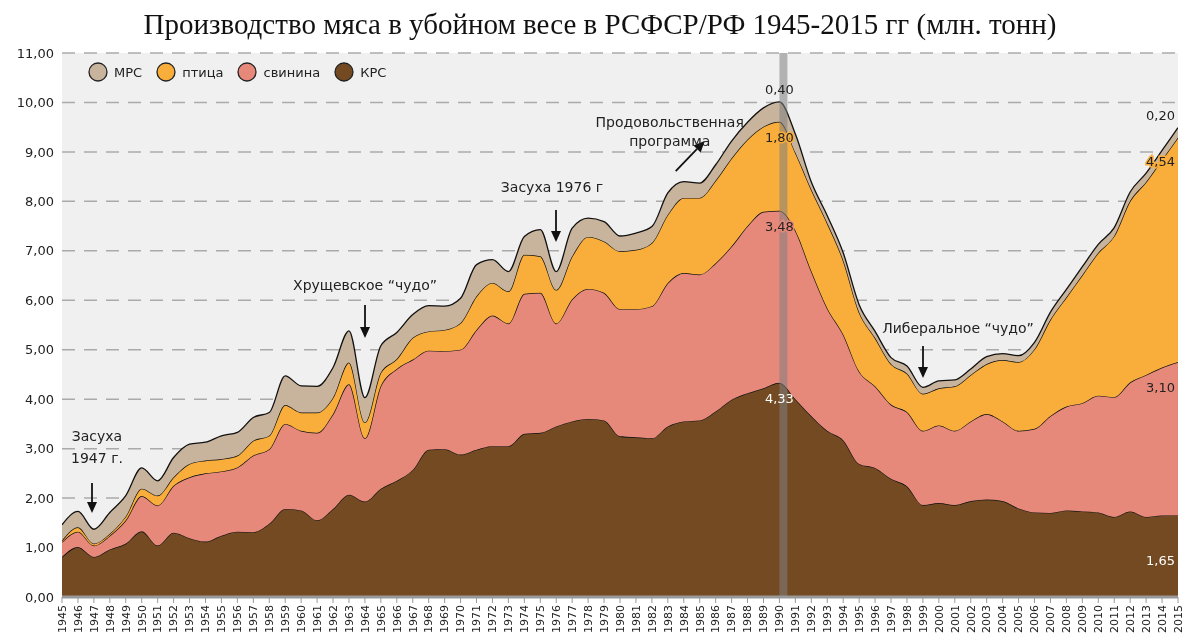 The image size is (1200, 643). Describe the element at coordinates (1160, 388) in the screenshot. I see `data-label: 3,10` at that location.